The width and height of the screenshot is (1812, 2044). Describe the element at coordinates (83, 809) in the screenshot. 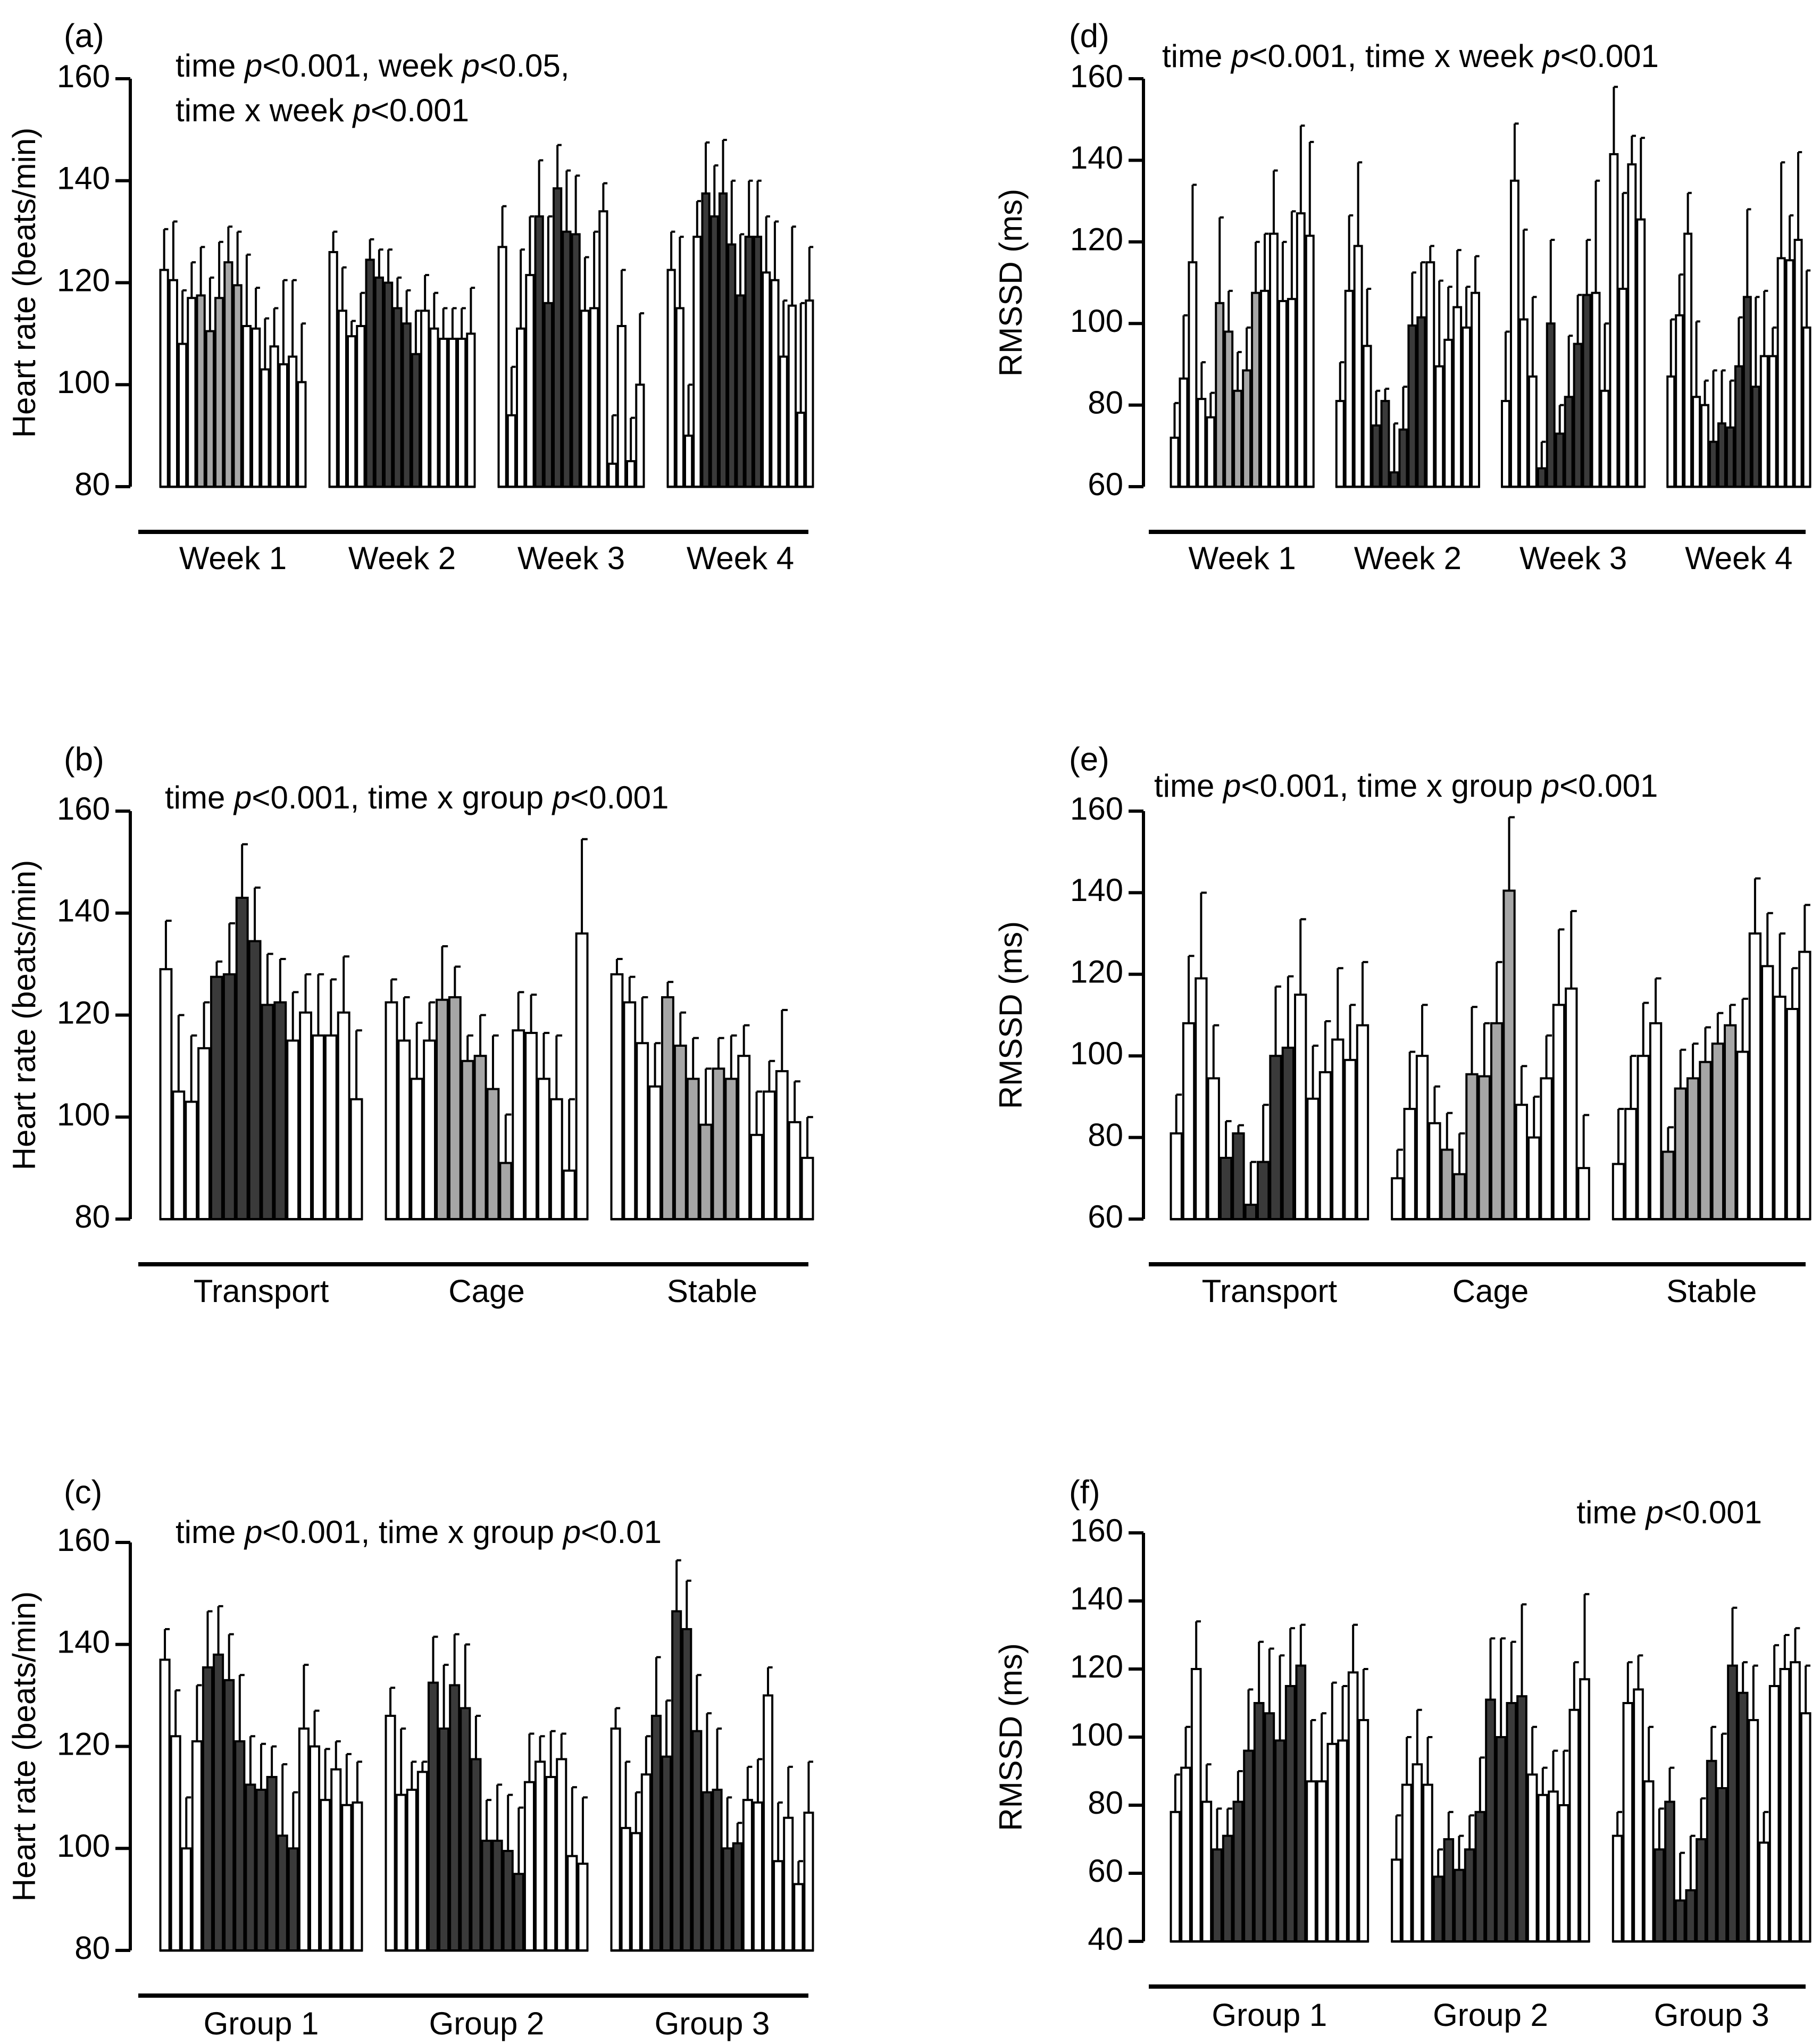

I see `y-tick-label: 160` at that location.